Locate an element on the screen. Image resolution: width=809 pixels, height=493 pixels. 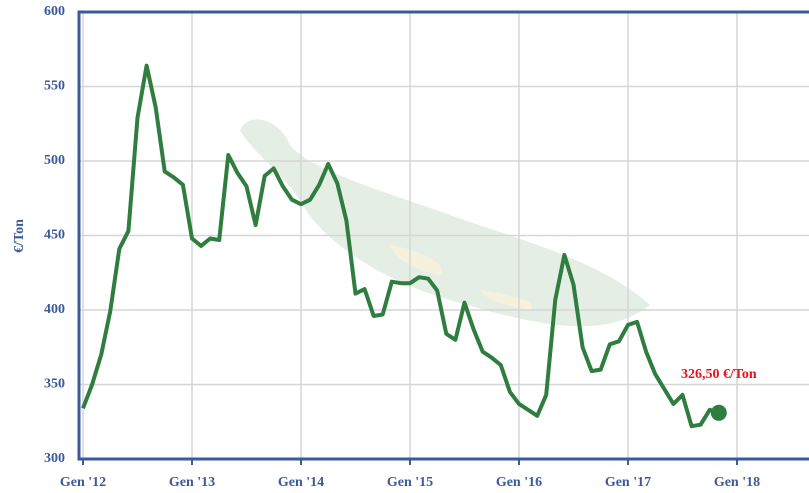
x-tick-label: Gen '18 is located at coordinates (737, 482).